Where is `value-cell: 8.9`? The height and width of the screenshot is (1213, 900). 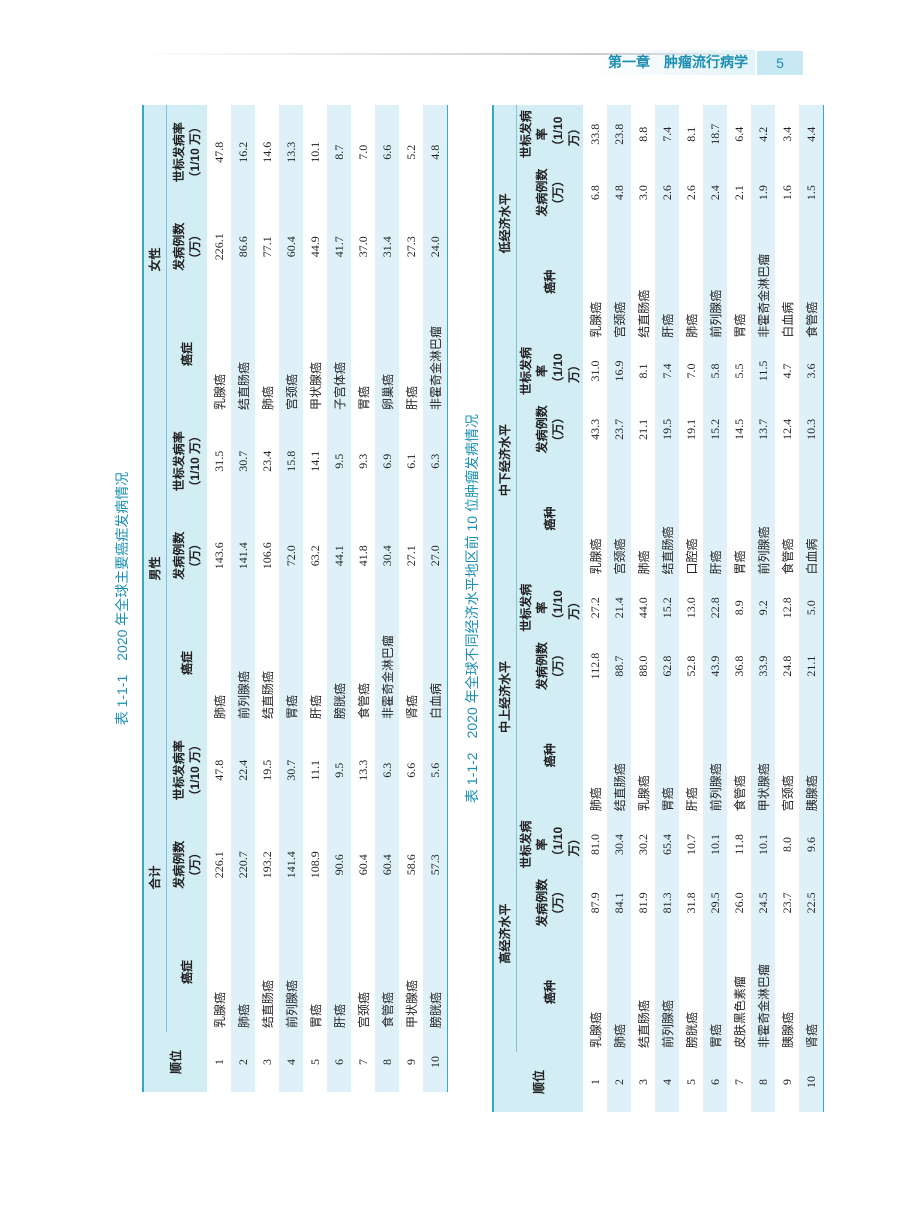
value-cell: 8.9 is located at coordinates (738, 608).